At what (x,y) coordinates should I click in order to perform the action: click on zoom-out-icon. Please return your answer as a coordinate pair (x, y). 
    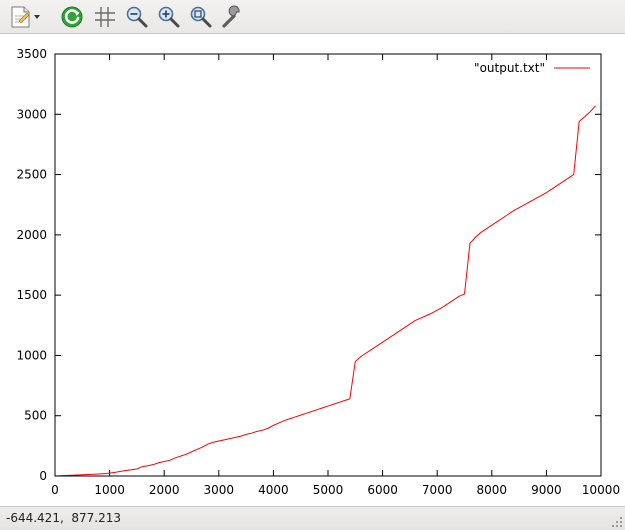
    Looking at the image, I should click on (137, 17).